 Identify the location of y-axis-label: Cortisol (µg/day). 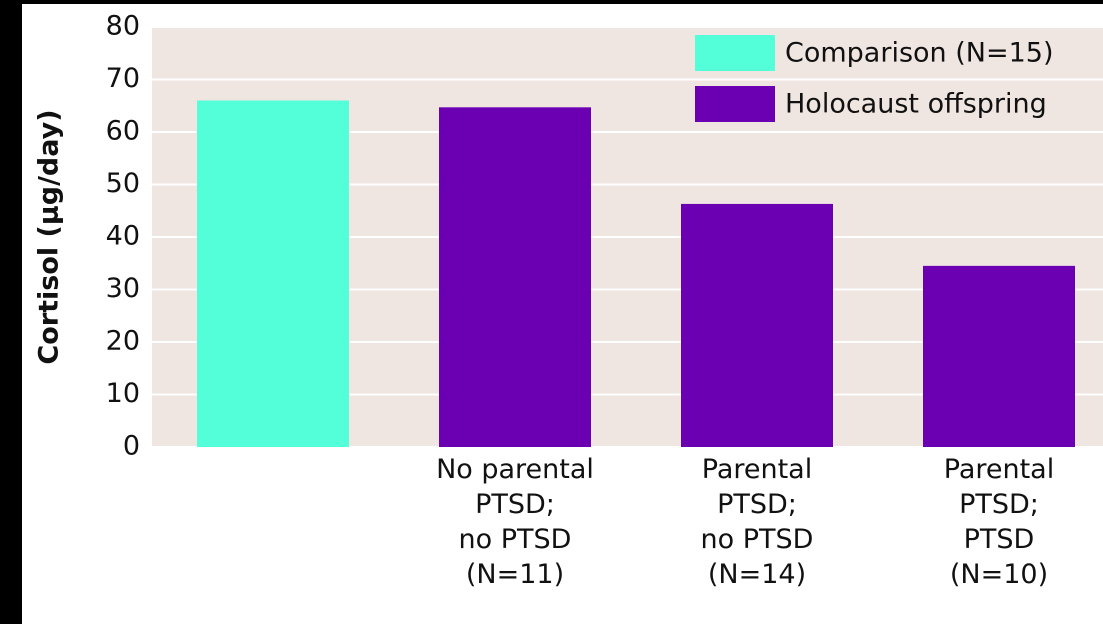
(49, 236).